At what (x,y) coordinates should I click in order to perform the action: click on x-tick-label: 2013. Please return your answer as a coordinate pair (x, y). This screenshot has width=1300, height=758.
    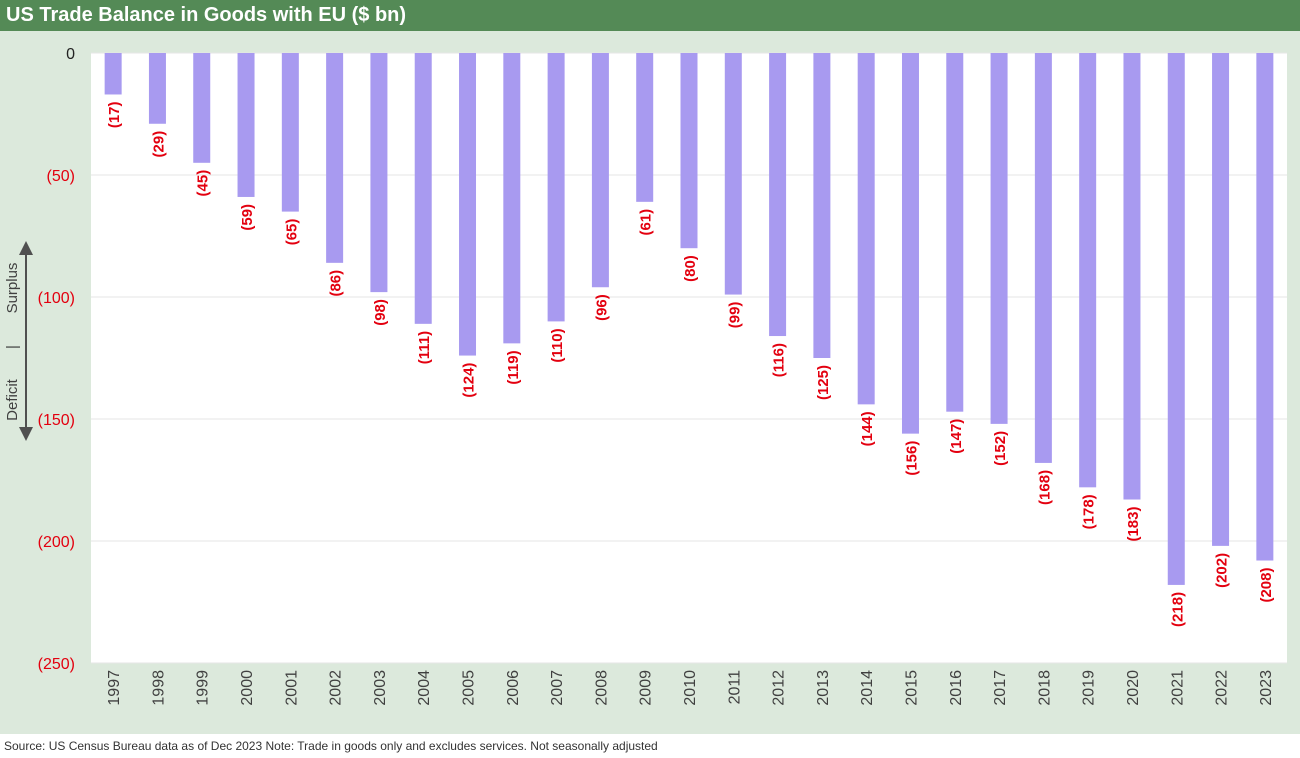
    Looking at the image, I should click on (823, 688).